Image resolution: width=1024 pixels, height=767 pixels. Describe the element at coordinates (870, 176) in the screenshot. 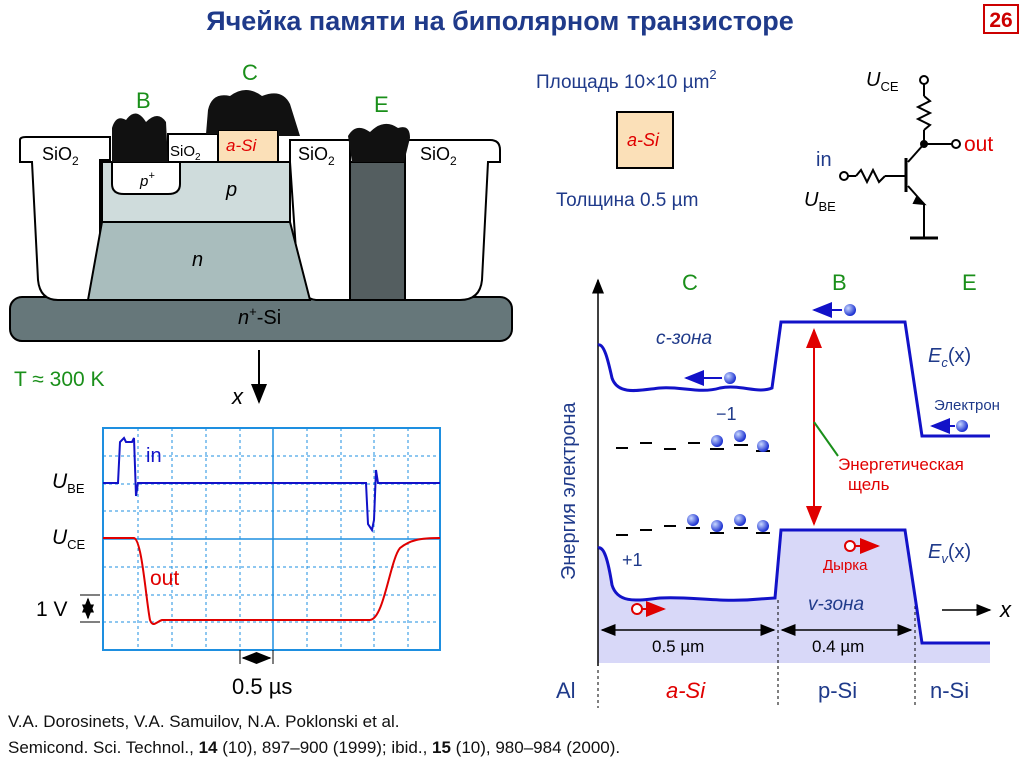

I see `base-resistor` at that location.